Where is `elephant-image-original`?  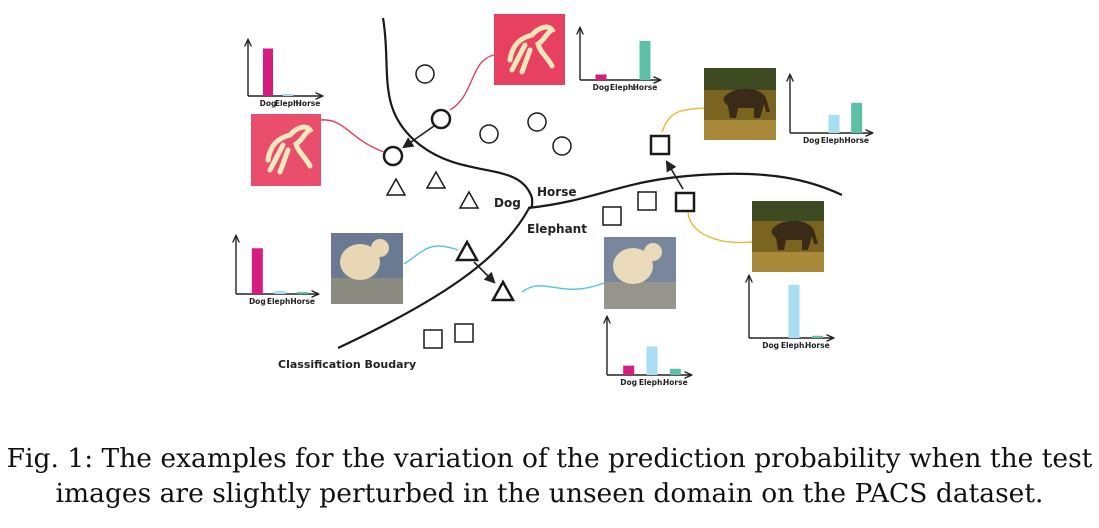 elephant-image-original is located at coordinates (740, 104).